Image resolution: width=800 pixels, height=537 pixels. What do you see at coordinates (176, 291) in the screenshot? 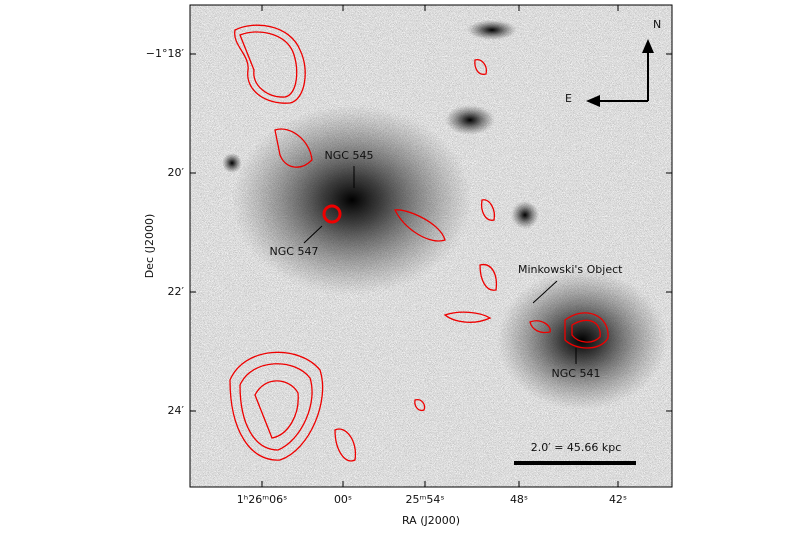
I see `y-tick-label: 22′` at bounding box center [176, 291].